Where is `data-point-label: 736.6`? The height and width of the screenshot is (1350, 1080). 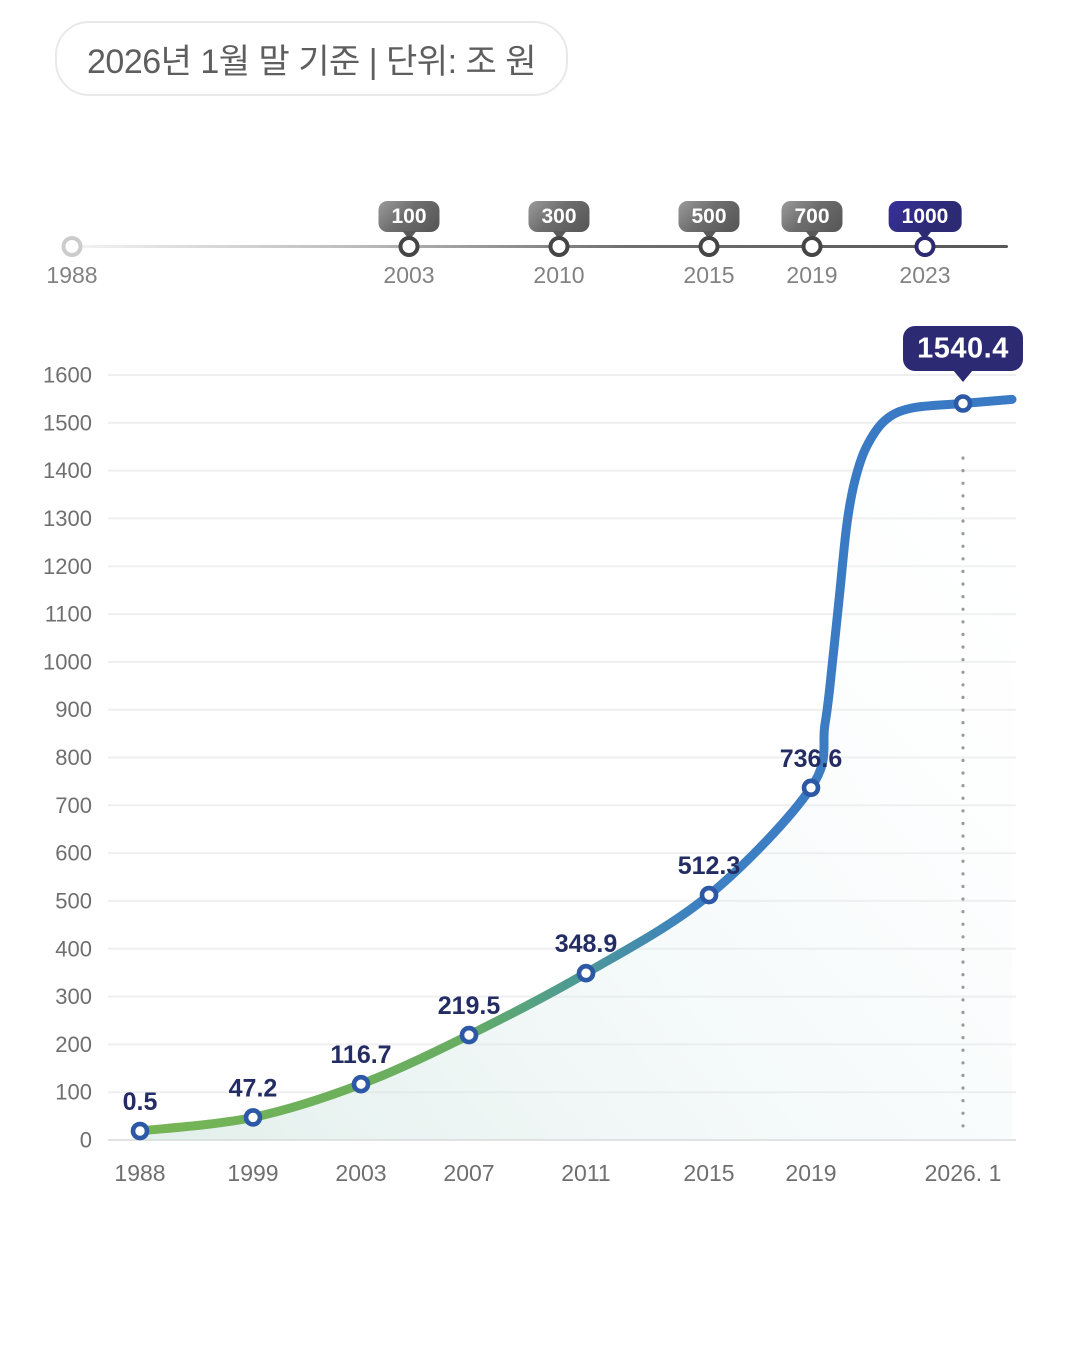
data-point-label: 736.6 is located at coordinates (811, 759).